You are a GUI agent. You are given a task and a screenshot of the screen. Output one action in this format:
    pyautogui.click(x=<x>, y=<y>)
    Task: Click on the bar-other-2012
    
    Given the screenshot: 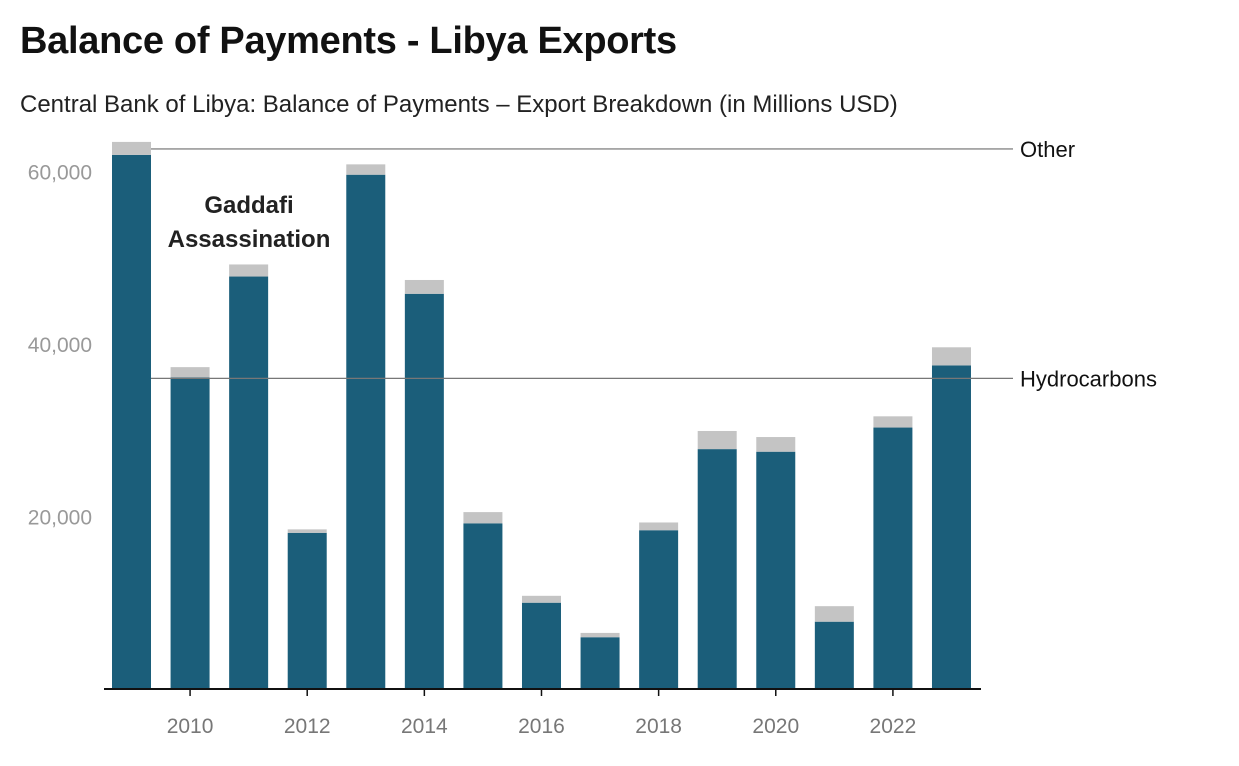 What is the action you would take?
    pyautogui.click(x=307, y=531)
    